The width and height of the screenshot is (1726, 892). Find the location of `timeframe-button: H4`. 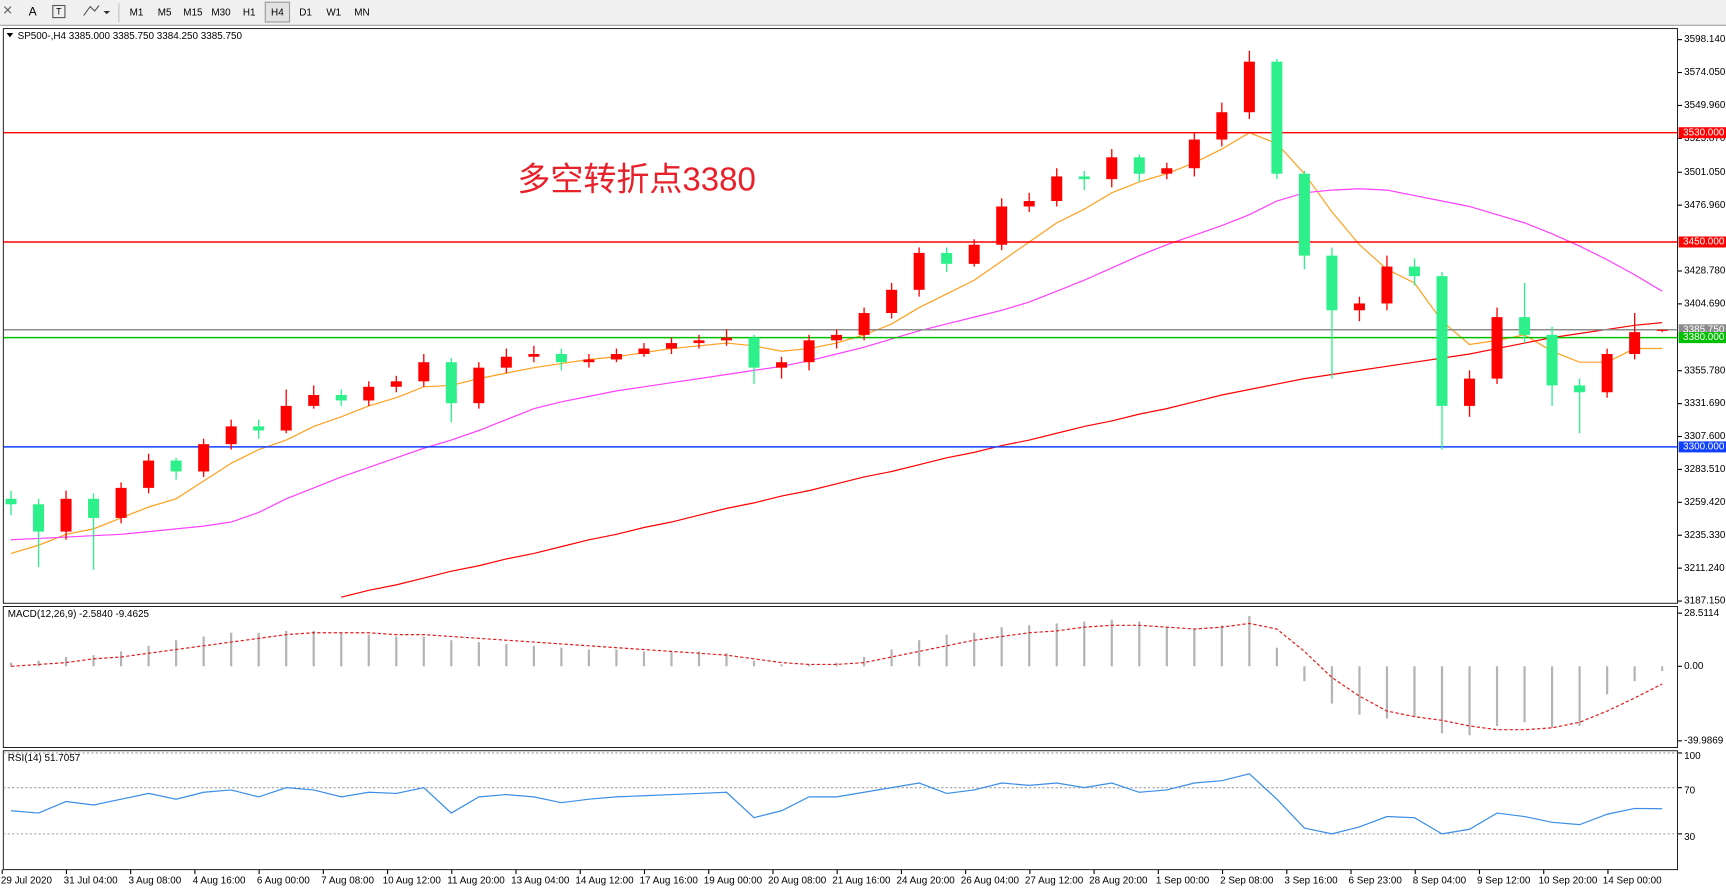

timeframe-button: H4 is located at coordinates (277, 12).